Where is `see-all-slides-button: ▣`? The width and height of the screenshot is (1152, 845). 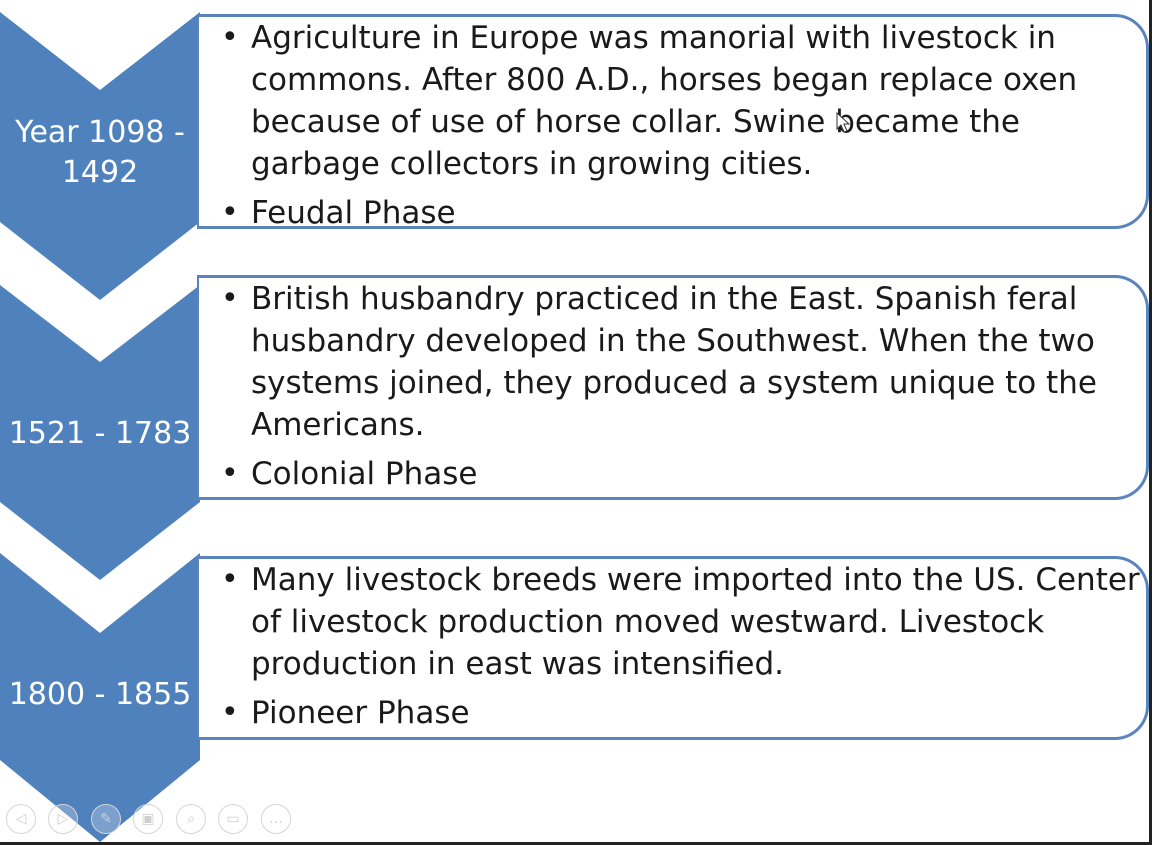
see-all-slides-button: ▣ is located at coordinates (148, 819).